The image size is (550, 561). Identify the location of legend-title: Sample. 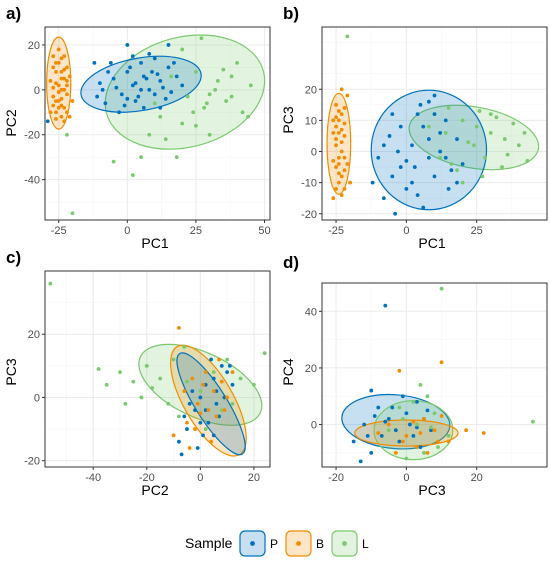
(209, 543).